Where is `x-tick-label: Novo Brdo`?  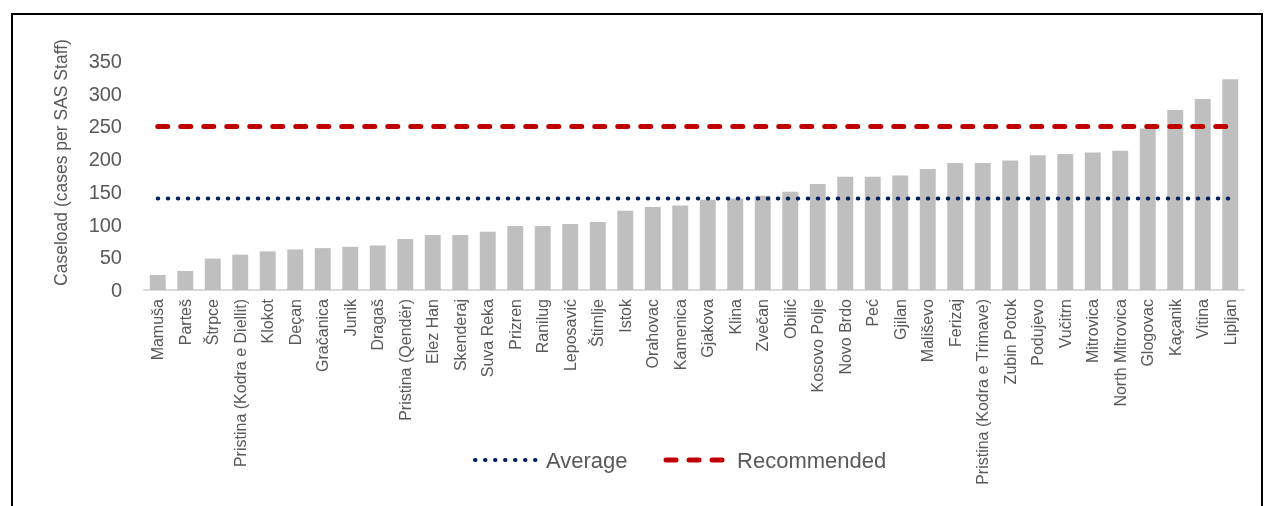 x-tick-label: Novo Brdo is located at coordinates (845, 336).